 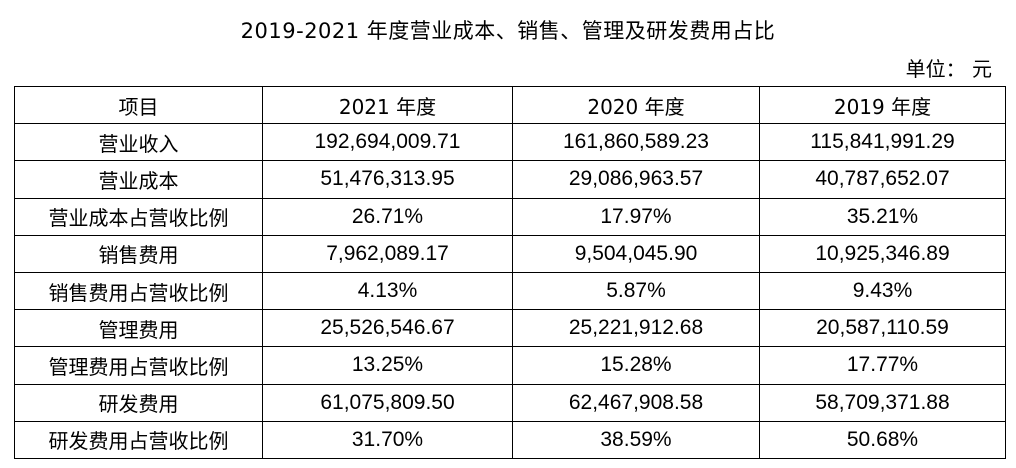 I want to click on table-row: 营业成本占营收比例 26.71% 17.97% 35.21%, so click(x=510, y=216).